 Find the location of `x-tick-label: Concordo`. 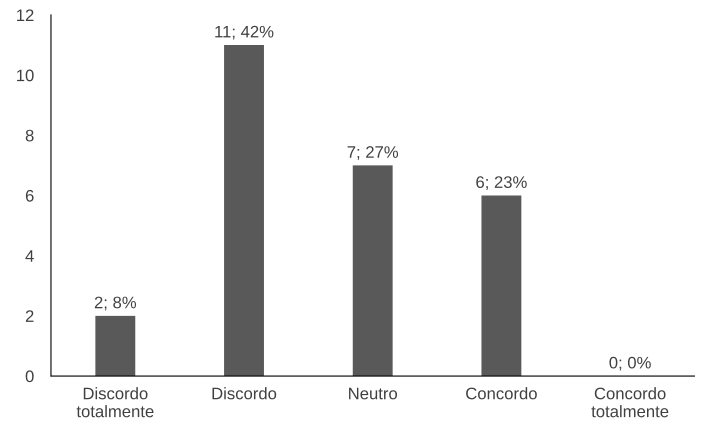

x-tick-label: Concordo is located at coordinates (501, 393).